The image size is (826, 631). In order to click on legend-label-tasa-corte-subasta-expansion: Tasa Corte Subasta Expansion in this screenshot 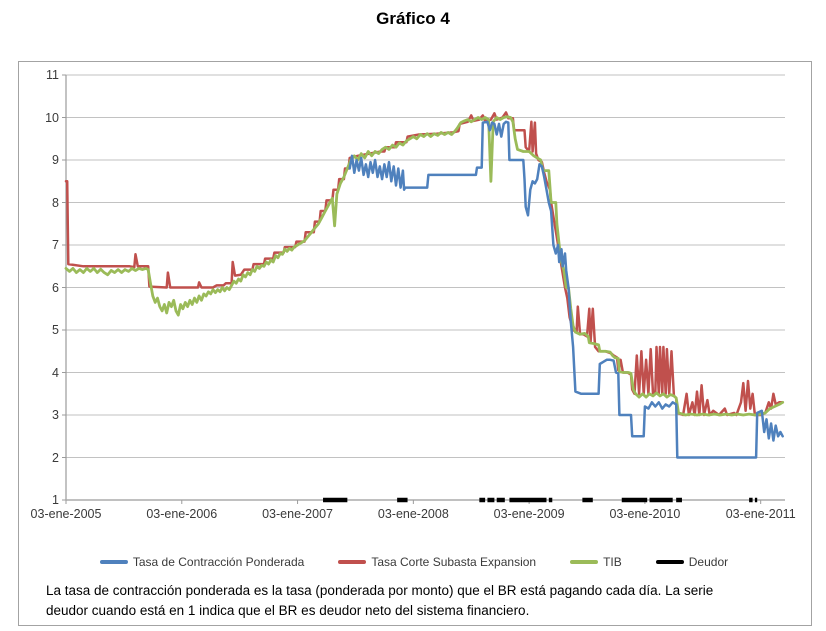, I will do `click(454, 562)`.